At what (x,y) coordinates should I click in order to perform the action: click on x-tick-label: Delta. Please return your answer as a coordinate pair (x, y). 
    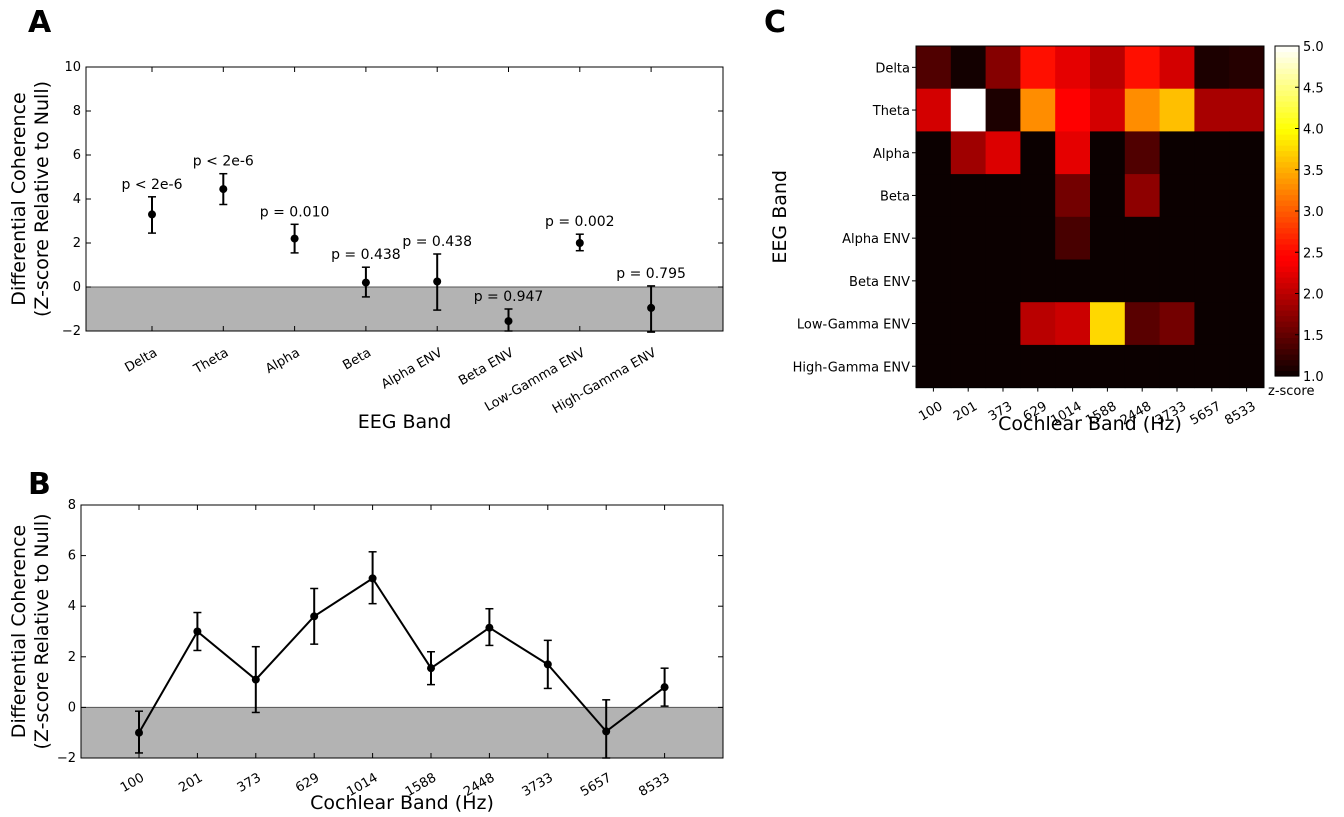
    Looking at the image, I should click on (141, 360).